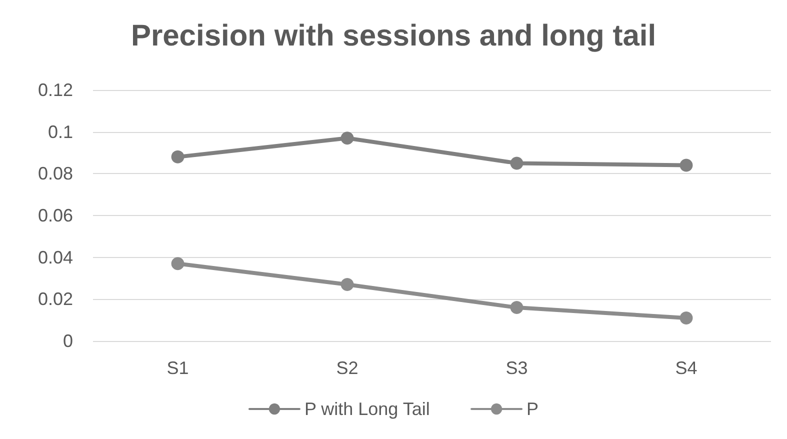  Describe the element at coordinates (67, 341) in the screenshot. I see `y-tick-label: 0` at that location.